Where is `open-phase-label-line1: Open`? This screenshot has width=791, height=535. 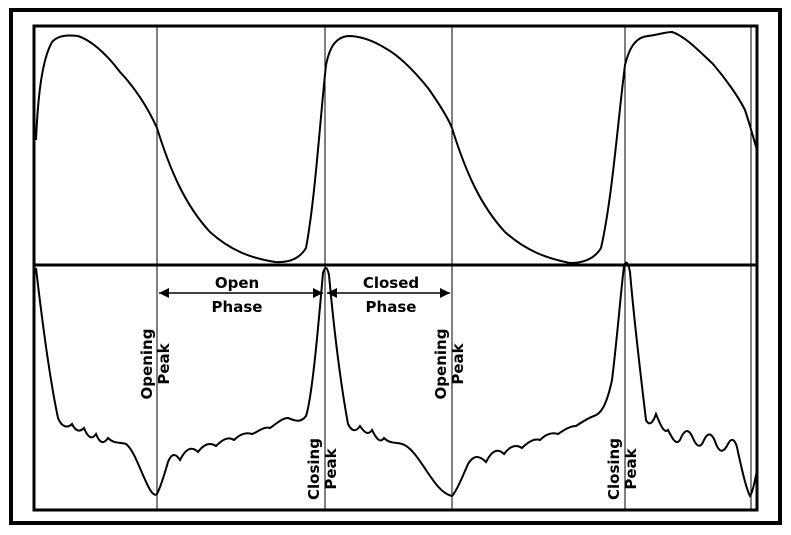
open-phase-label-line1: Open is located at coordinates (237, 283).